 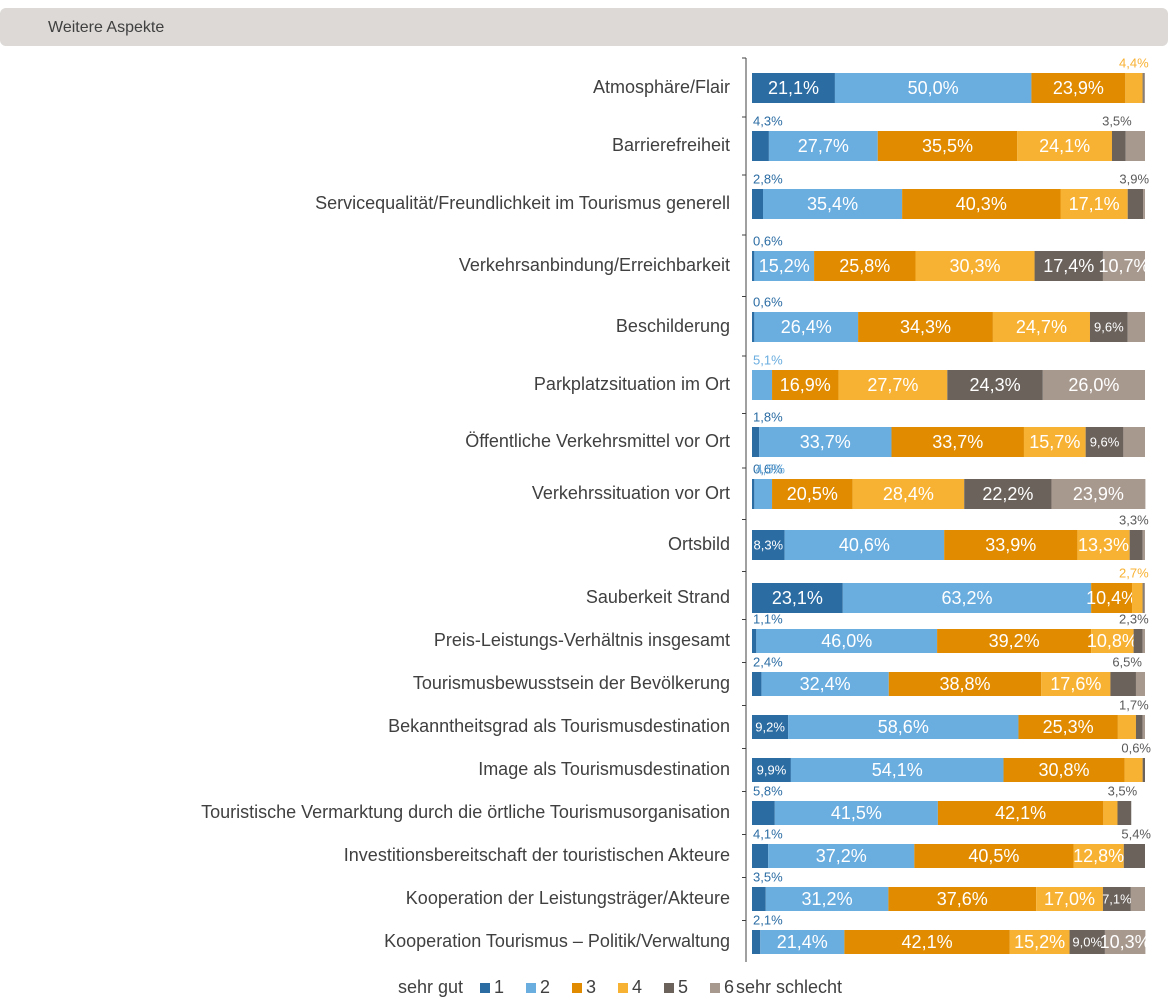 What do you see at coordinates (591, 987) in the screenshot?
I see `legend-label: 3` at bounding box center [591, 987].